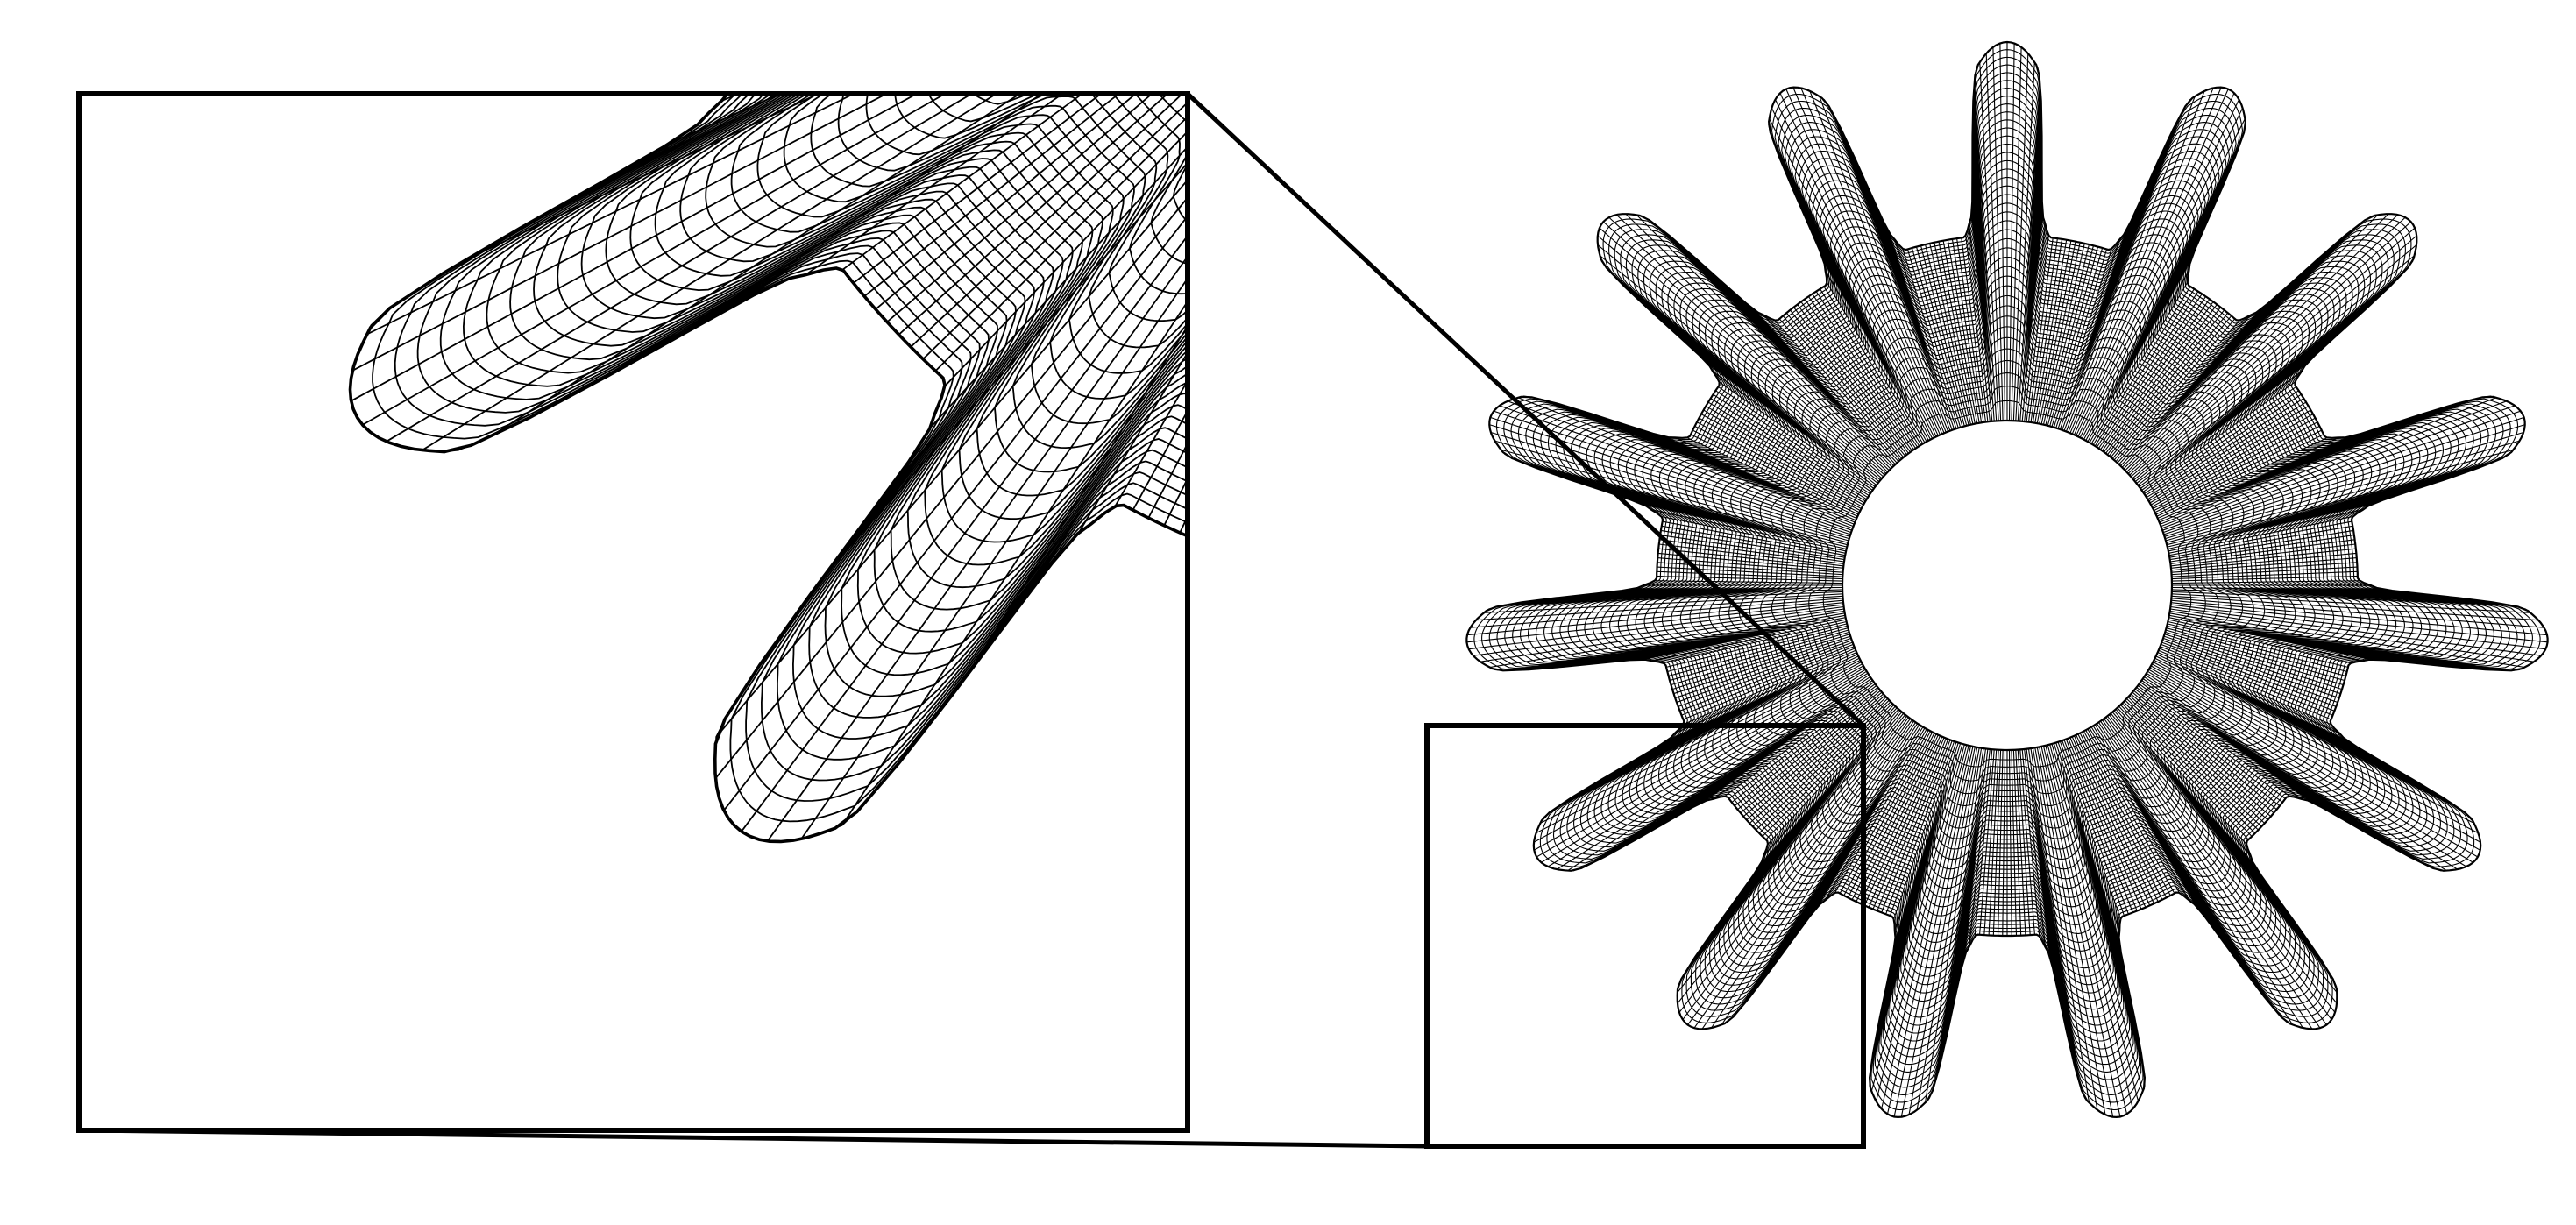 The height and width of the screenshot is (1225, 2576). What do you see at coordinates (1525, 409) in the screenshot?
I see `connector-line-top` at bounding box center [1525, 409].